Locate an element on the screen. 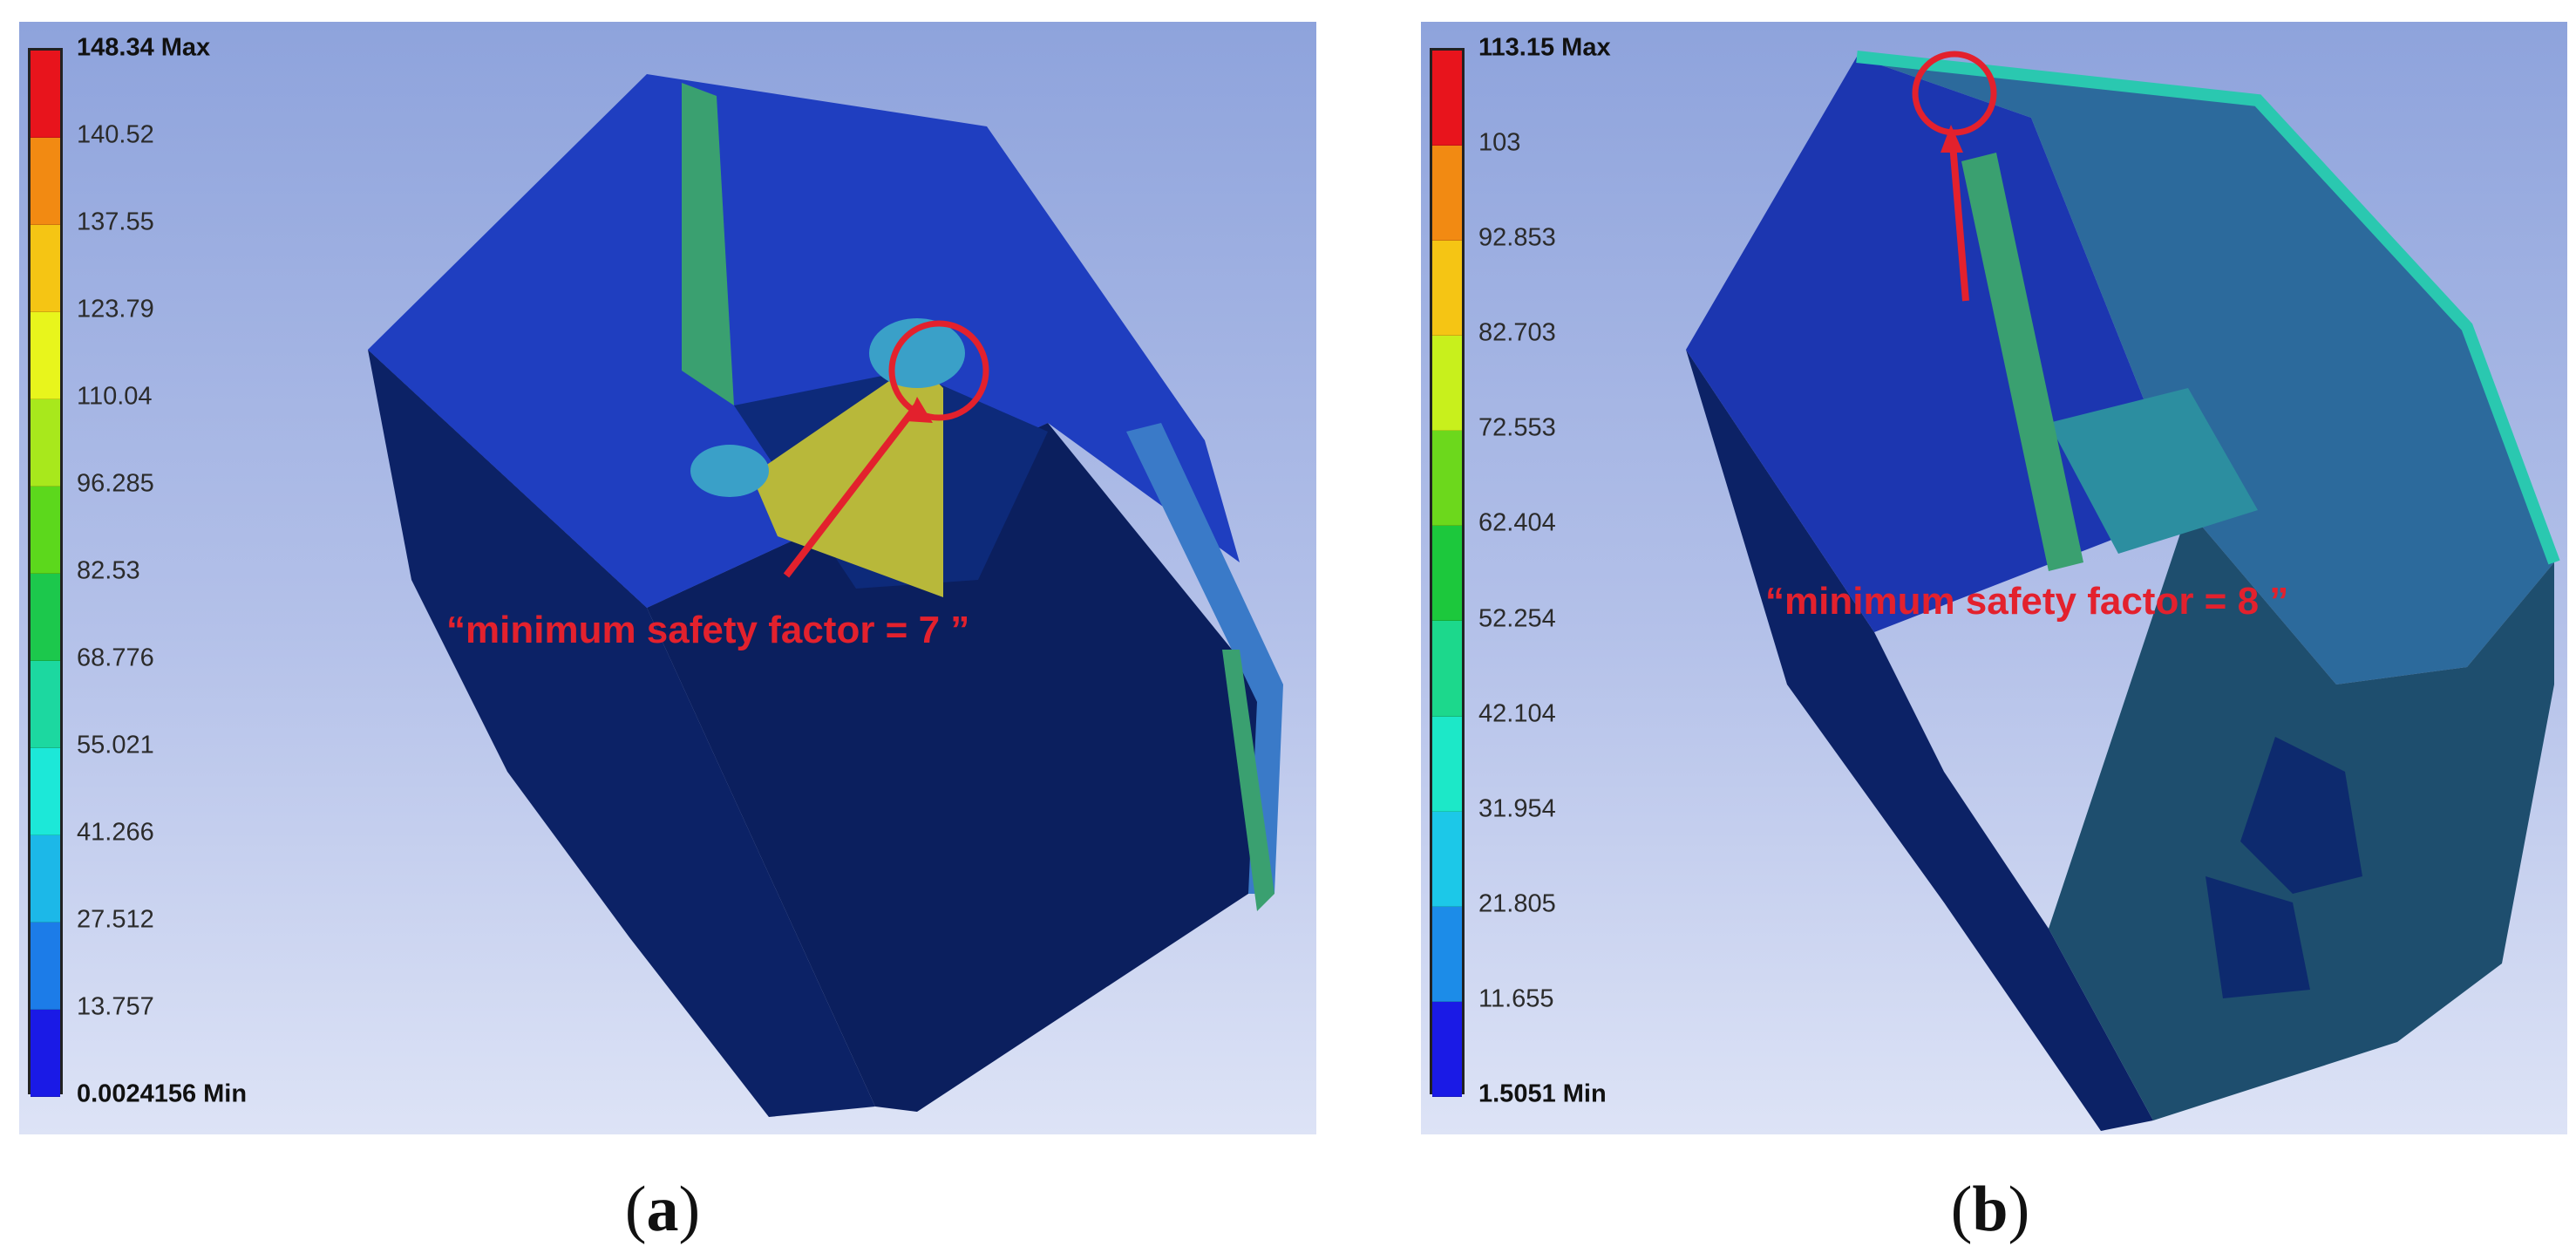 The height and width of the screenshot is (1253, 2576). color-scale-tick-label: 82.53 is located at coordinates (108, 570).